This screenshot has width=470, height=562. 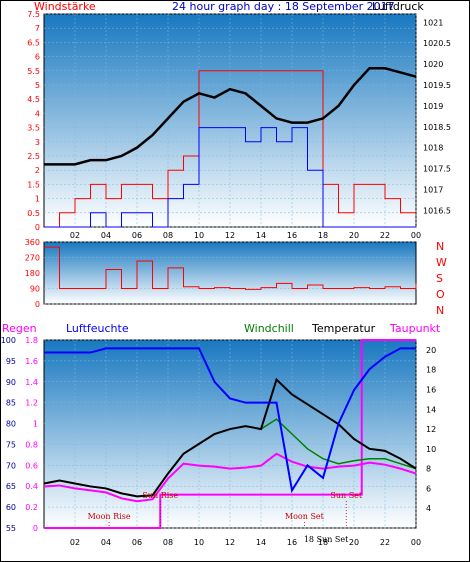 What do you see at coordinates (31, 340) in the screenshot?
I see `rain-tick-label: 1.8` at bounding box center [31, 340].